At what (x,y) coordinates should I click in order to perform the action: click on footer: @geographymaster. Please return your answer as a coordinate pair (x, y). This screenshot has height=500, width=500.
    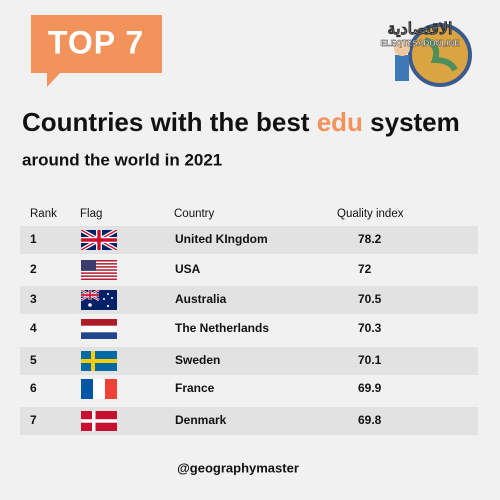
    Looking at the image, I should click on (238, 467).